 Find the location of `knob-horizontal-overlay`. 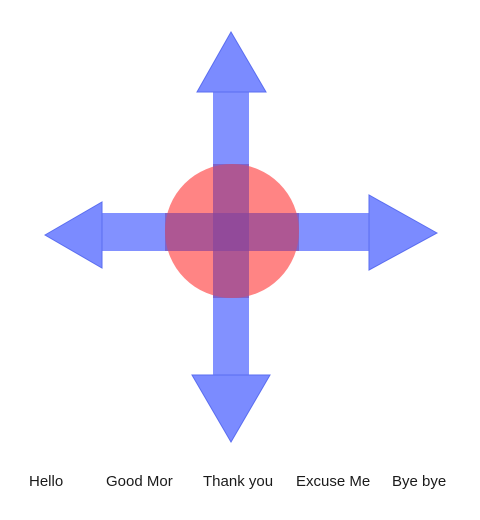

knob-horizontal-overlay is located at coordinates (232, 232).